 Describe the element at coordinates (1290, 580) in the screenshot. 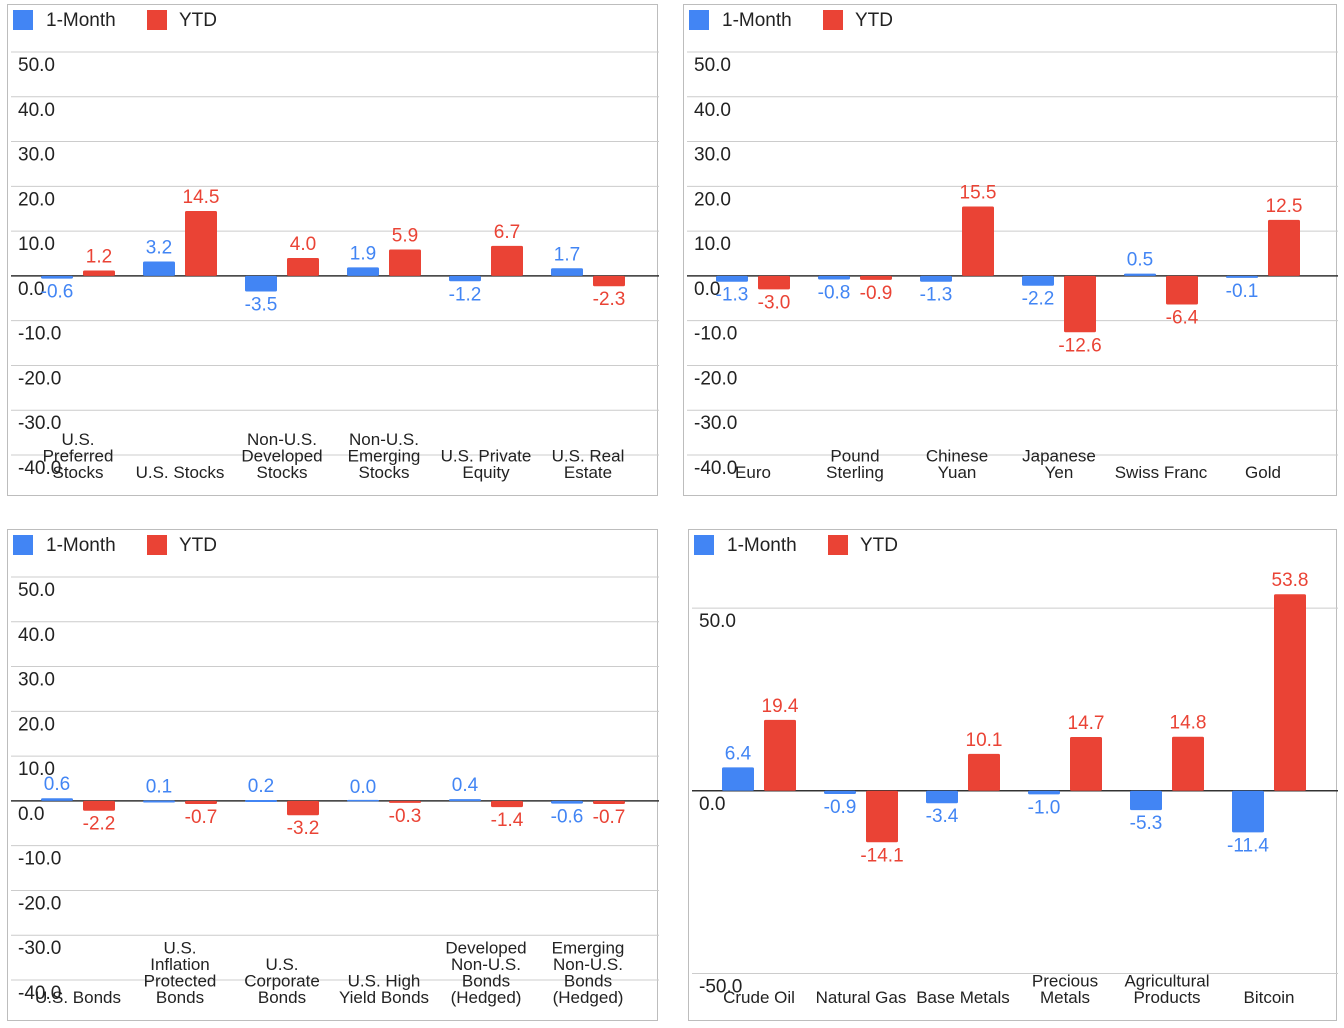

I see `data-label-ytd: 53.8` at that location.